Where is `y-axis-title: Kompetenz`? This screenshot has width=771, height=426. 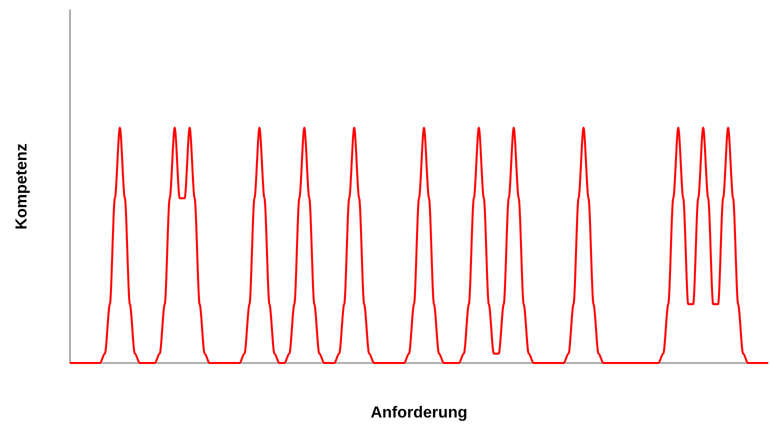 y-axis-title: Kompetenz is located at coordinates (22, 186).